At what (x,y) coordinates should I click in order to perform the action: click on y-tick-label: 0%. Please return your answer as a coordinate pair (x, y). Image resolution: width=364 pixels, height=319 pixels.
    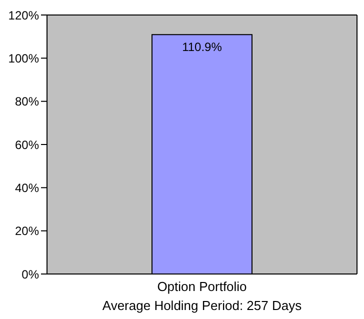
    Looking at the image, I should click on (31, 274).